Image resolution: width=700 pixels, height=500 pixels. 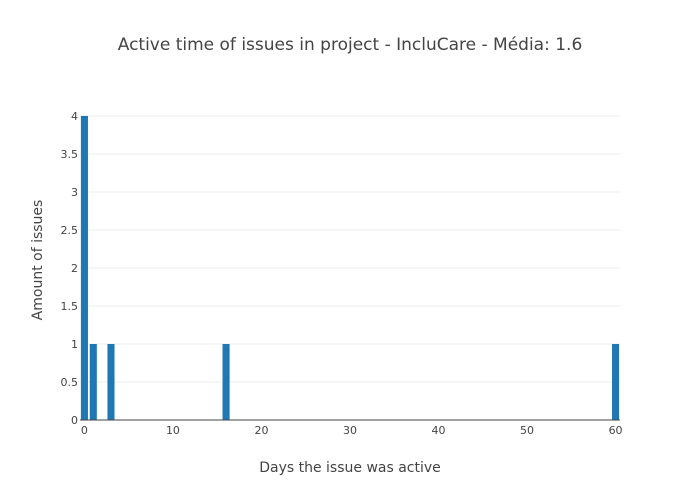 I want to click on x-tick-labels: 0 10 20 30 40 50 60, so click(x=352, y=430).